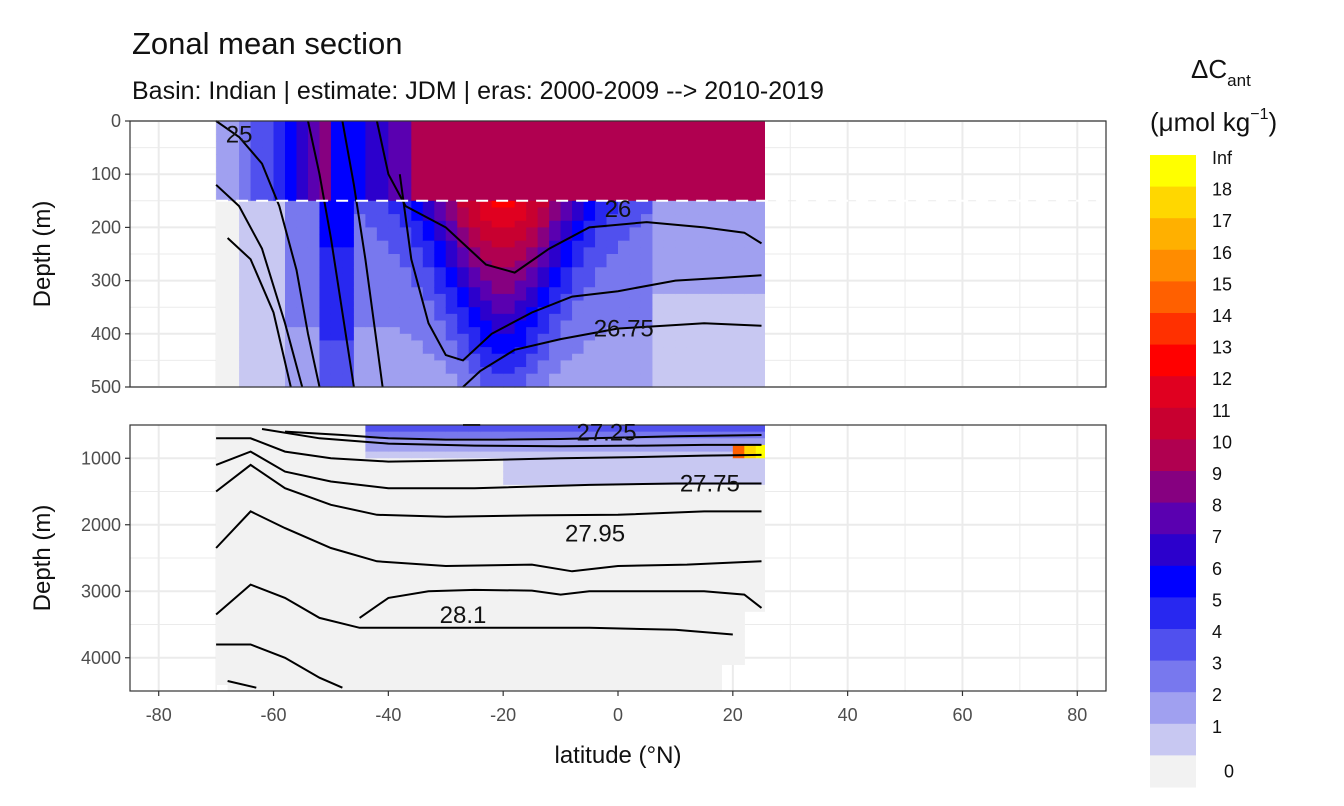  Describe the element at coordinates (1217, 632) in the screenshot. I see `legend-break-label: 4` at that location.